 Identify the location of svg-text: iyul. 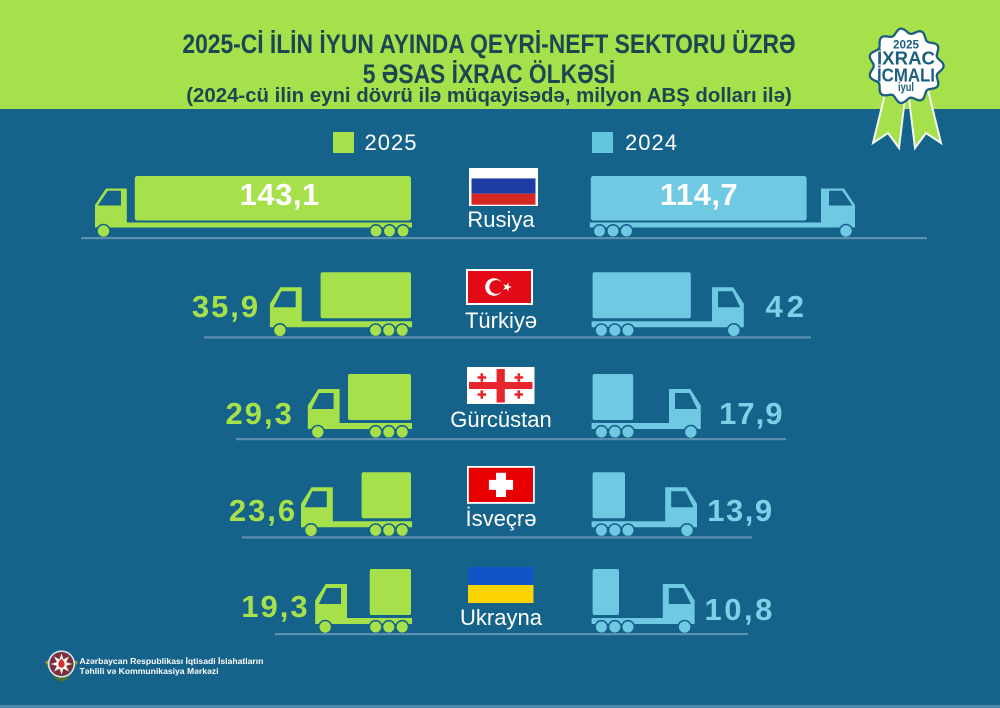
(906, 88).